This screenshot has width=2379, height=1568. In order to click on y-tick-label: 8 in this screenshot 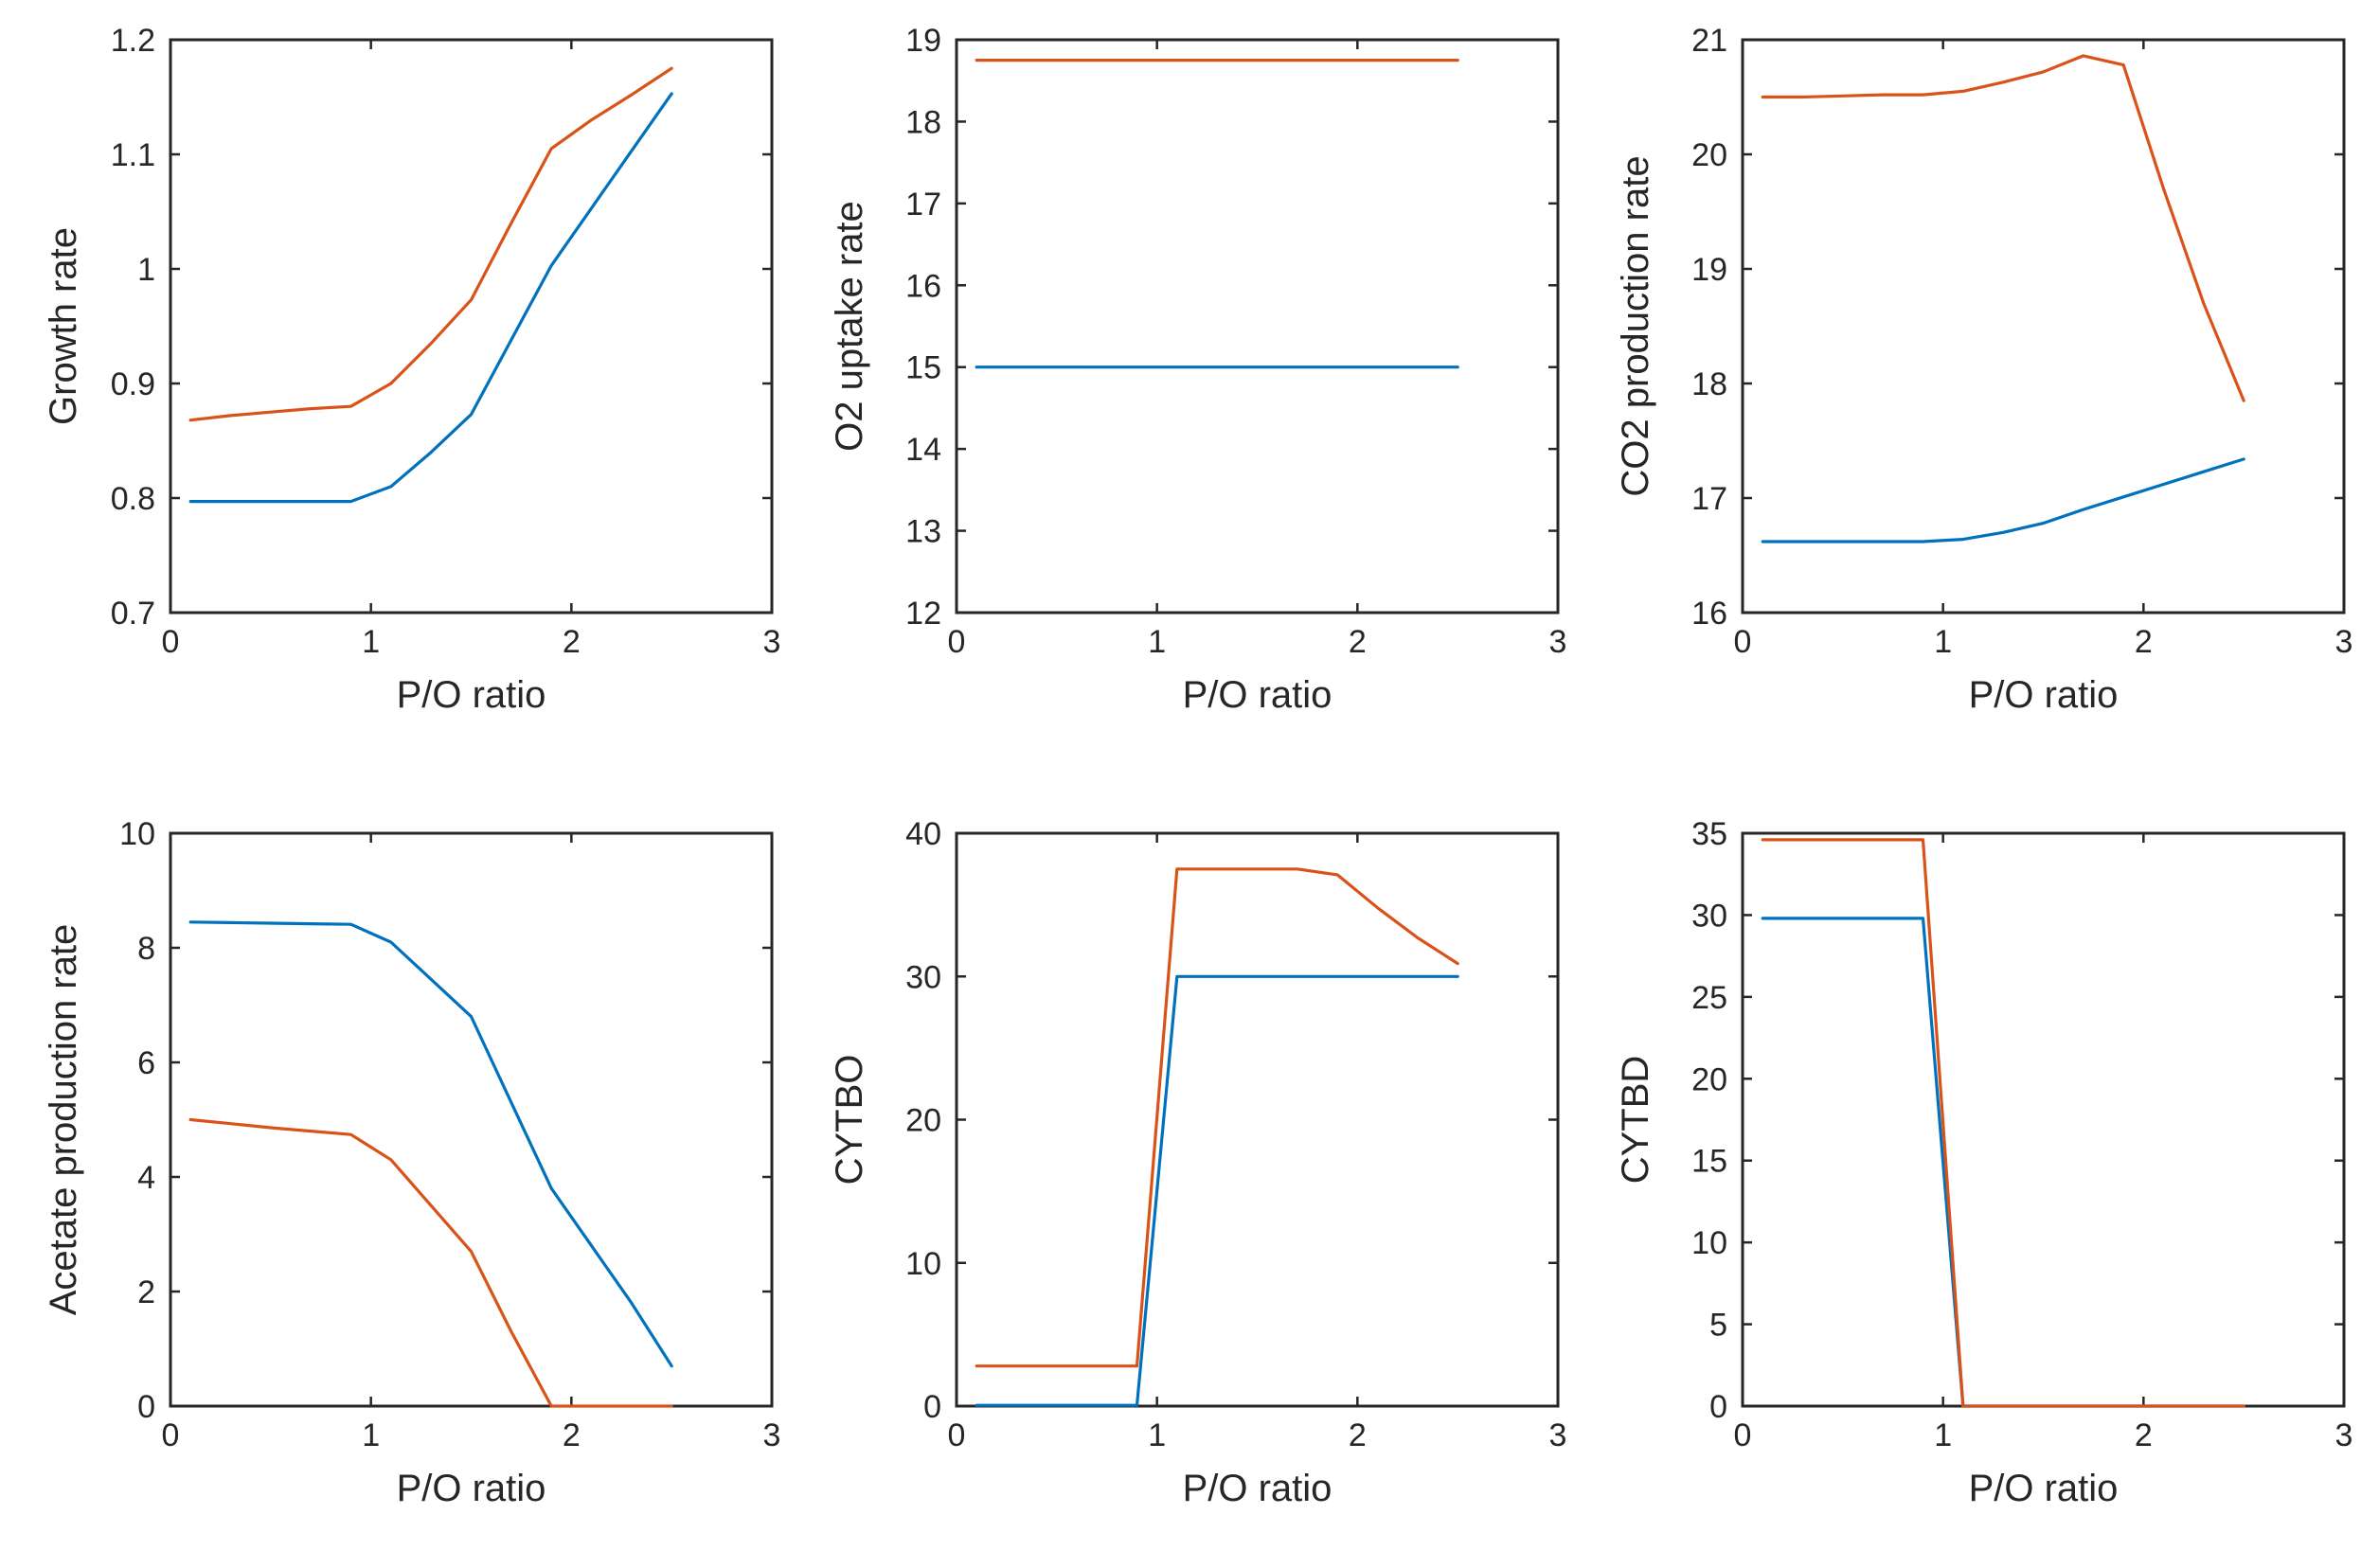, I will do `click(146, 949)`.